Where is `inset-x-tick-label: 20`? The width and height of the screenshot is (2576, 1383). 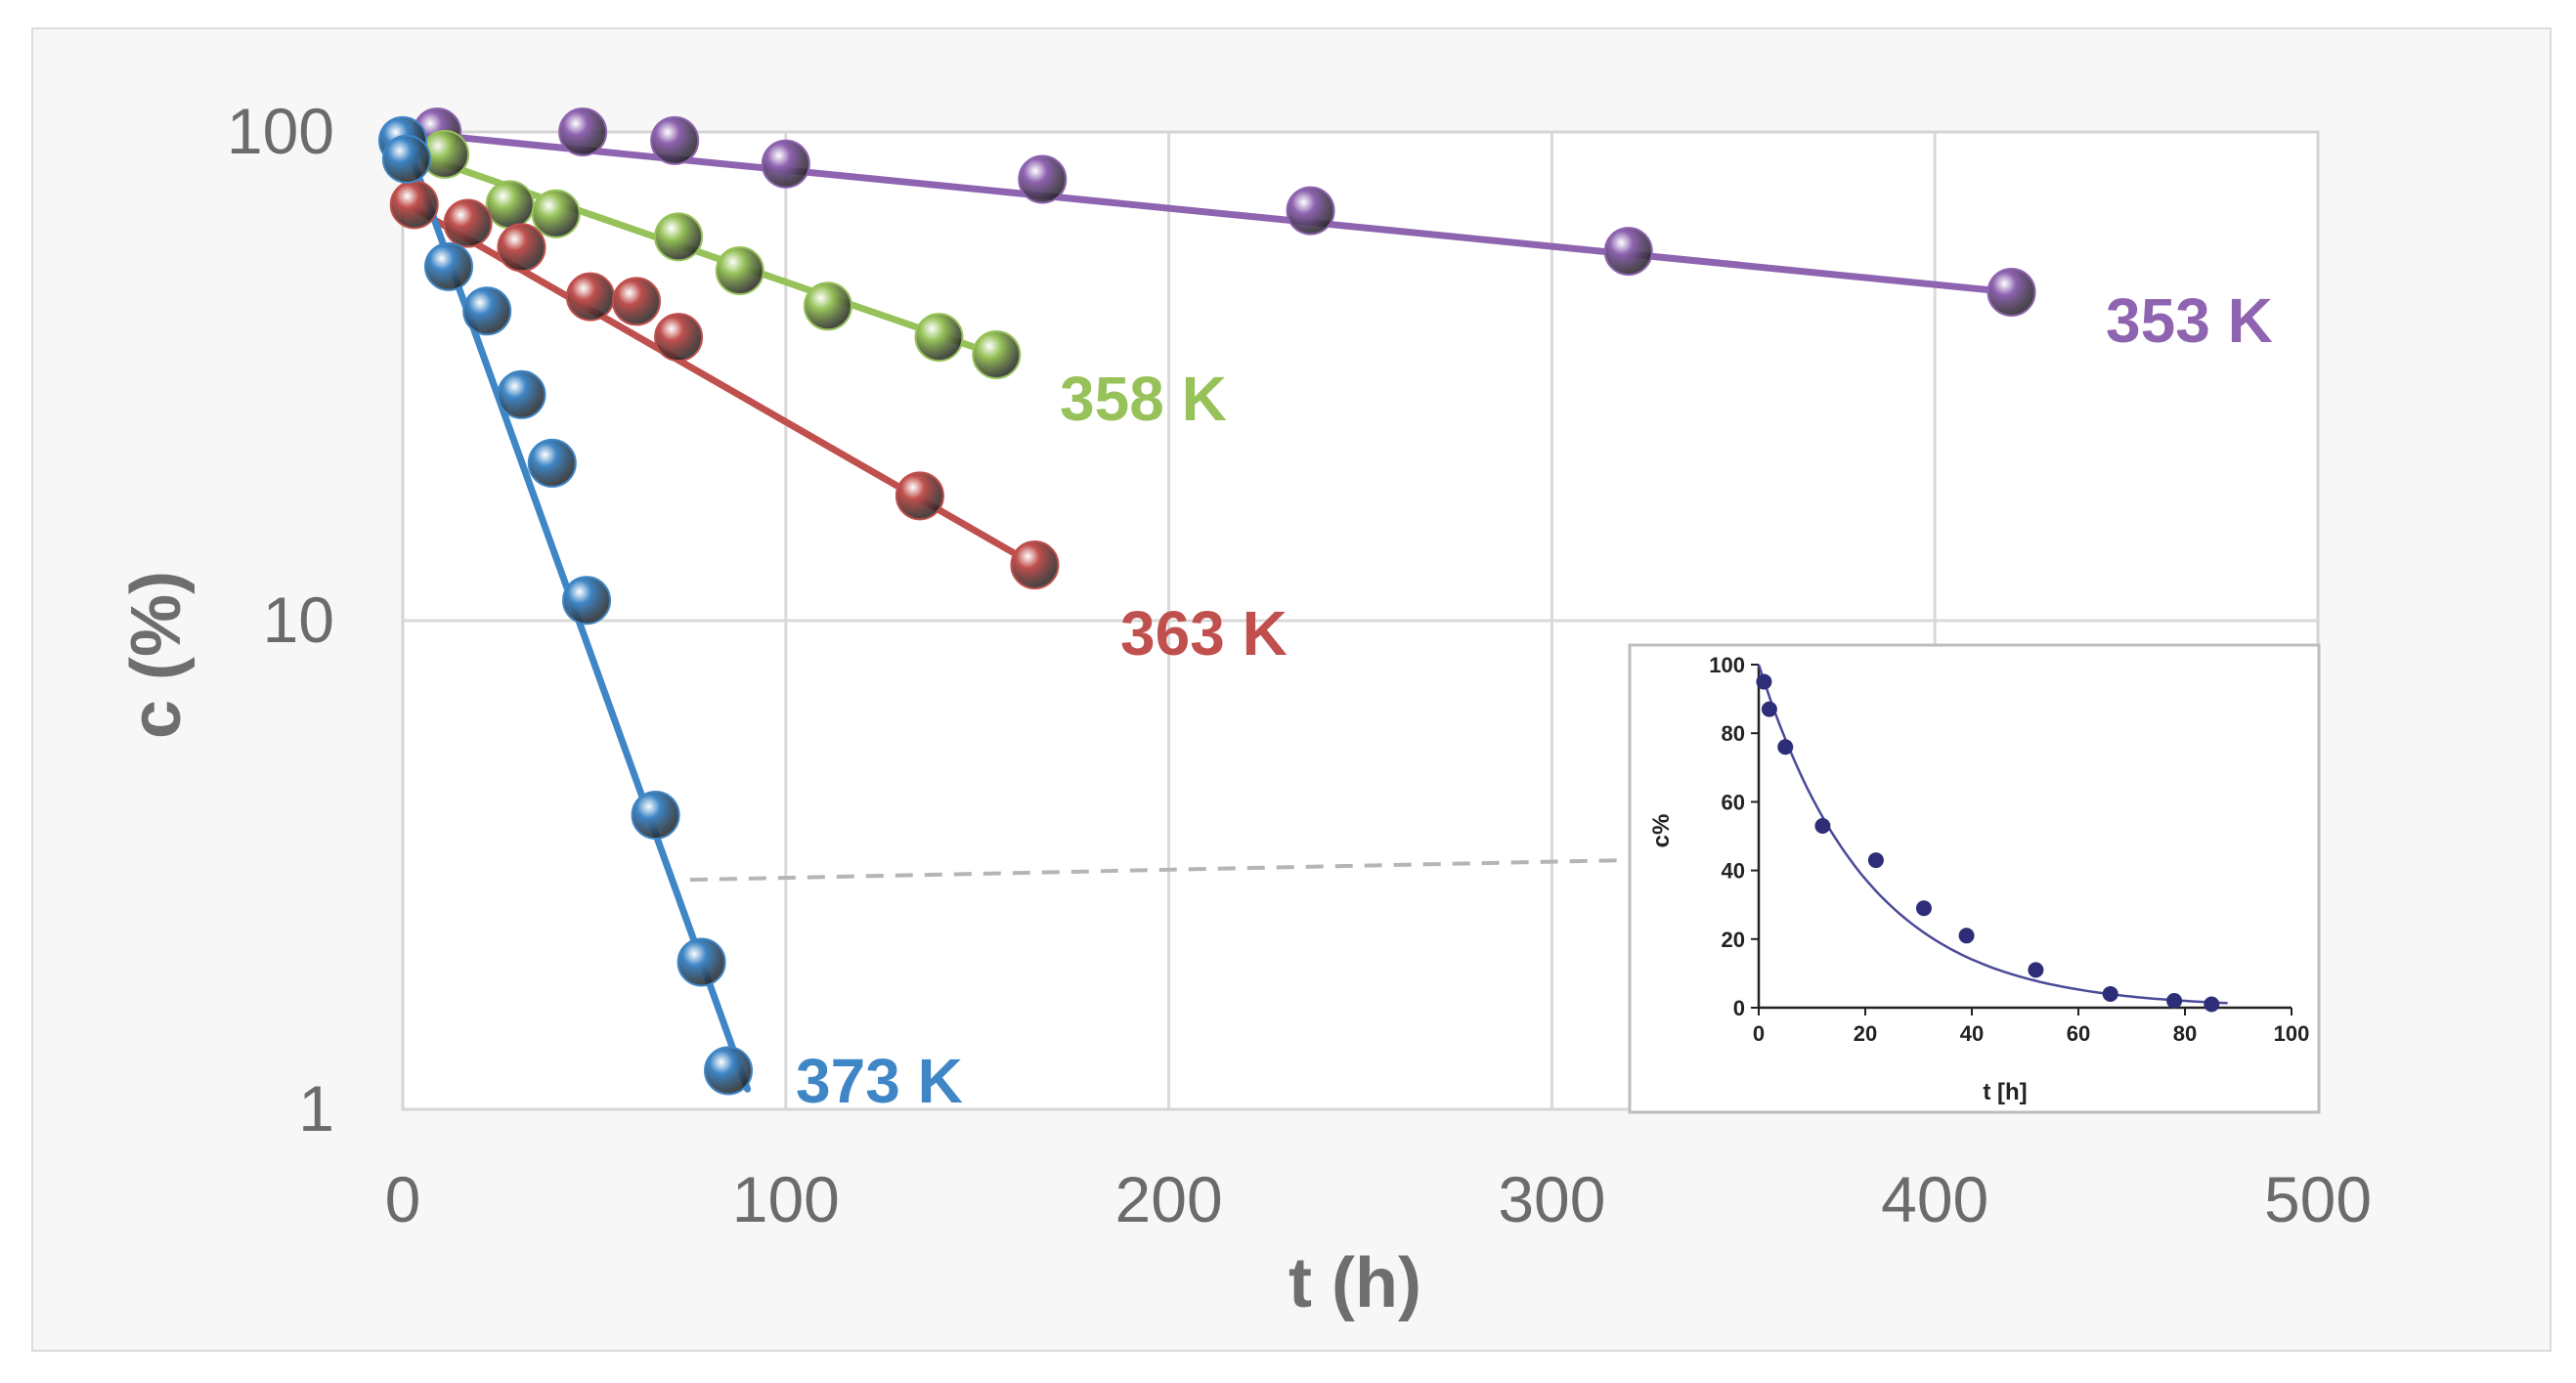
inset-x-tick-label: 20 is located at coordinates (1865, 1034).